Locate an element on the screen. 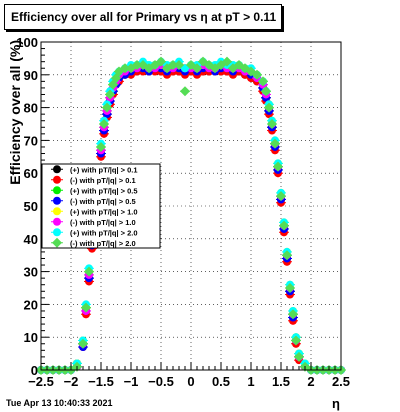 The image size is (400, 412). legend-box is located at coordinates (101, 206).